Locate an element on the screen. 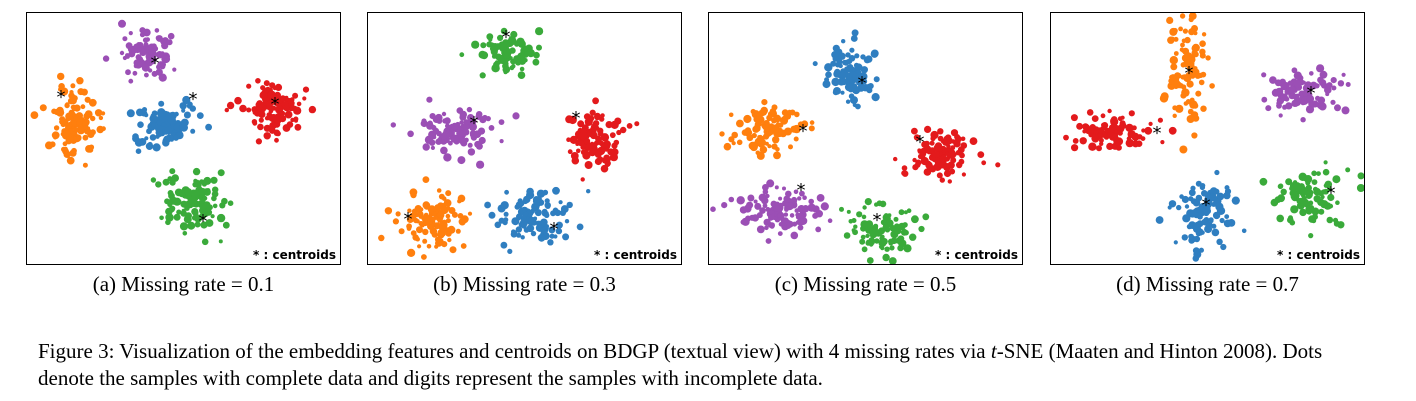 This screenshot has width=1416, height=401. panel-a: * * * * * * : centroids is located at coordinates (183, 138).